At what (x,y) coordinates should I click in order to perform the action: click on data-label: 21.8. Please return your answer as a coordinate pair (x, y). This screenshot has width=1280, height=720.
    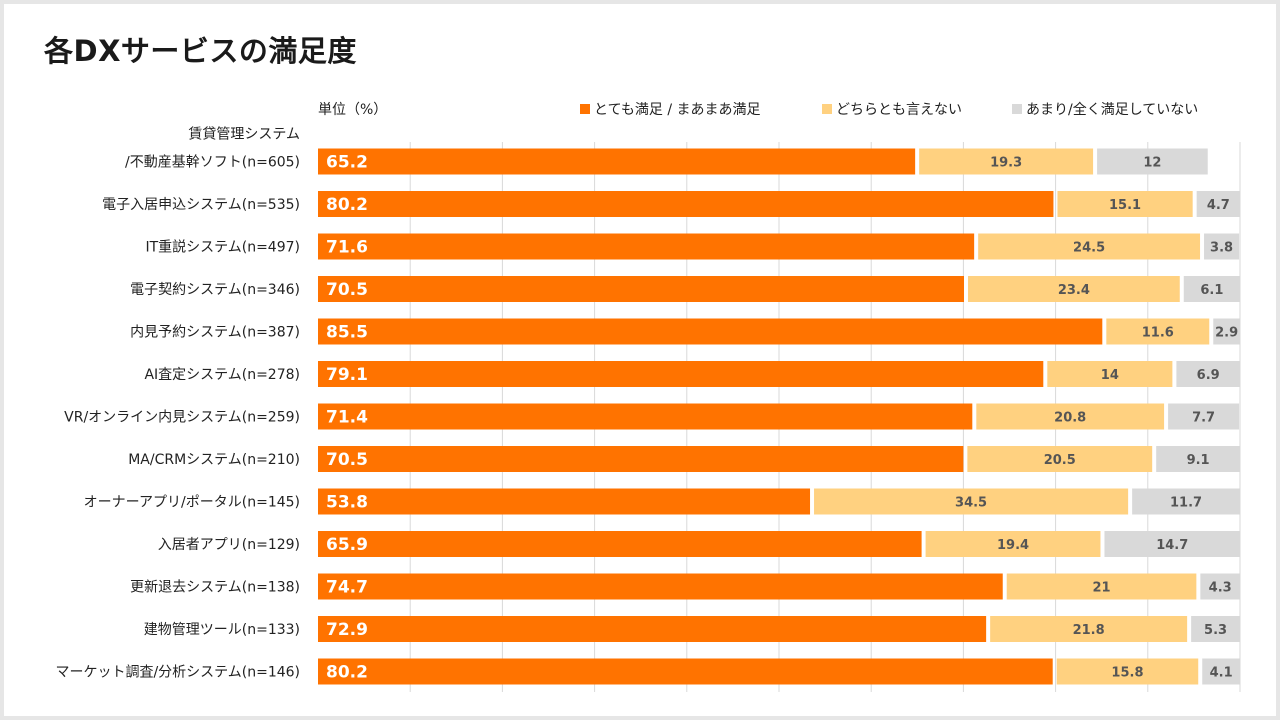
    Looking at the image, I should click on (1089, 630).